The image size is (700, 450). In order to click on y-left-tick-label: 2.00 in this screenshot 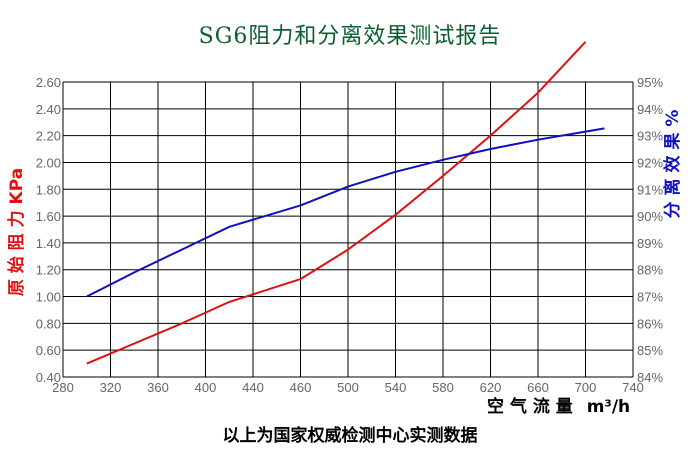, I will do `click(48, 162)`.